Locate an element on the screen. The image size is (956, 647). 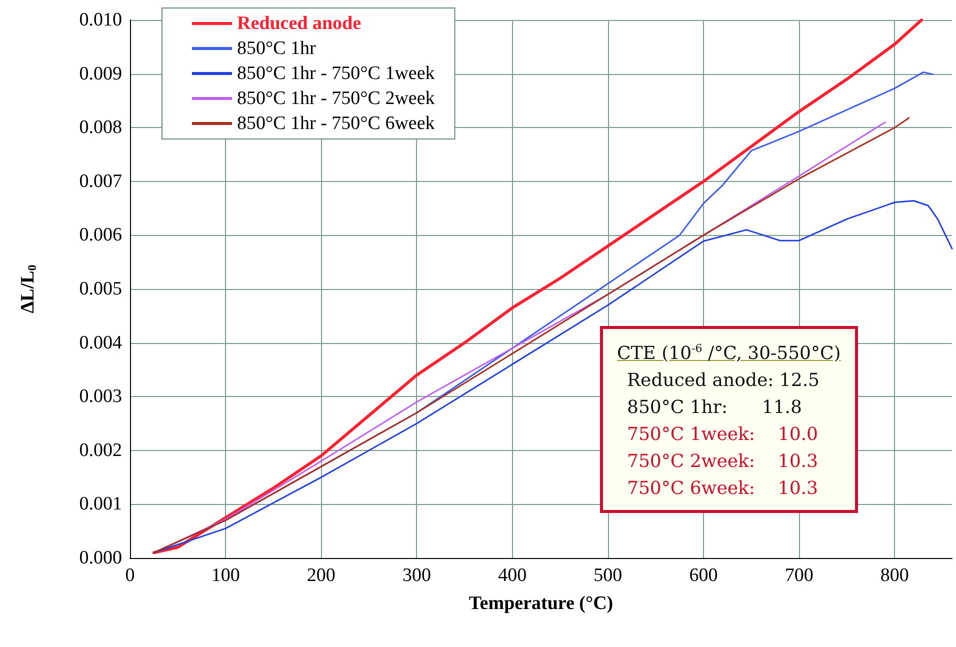
y-tick-label: 0.009 is located at coordinates (100, 73).